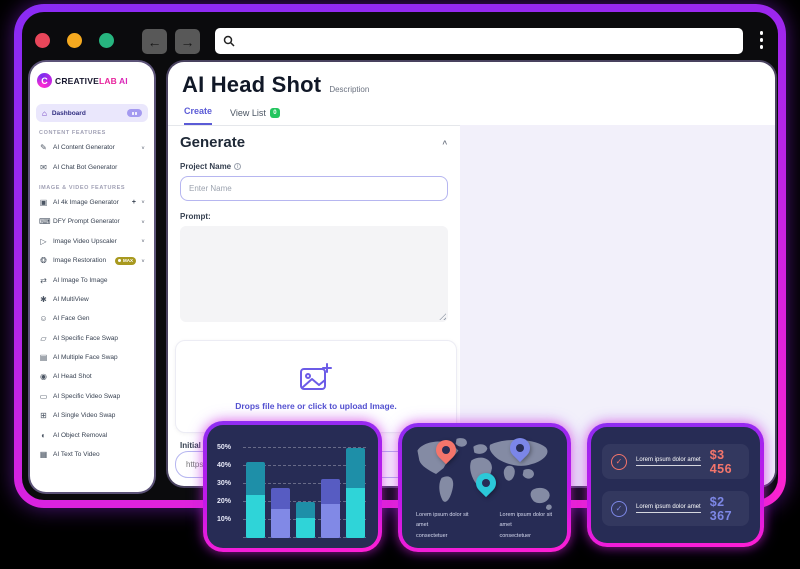 The width and height of the screenshot is (800, 569). I want to click on ai-object-removal-icon: ◐, so click(43, 435).